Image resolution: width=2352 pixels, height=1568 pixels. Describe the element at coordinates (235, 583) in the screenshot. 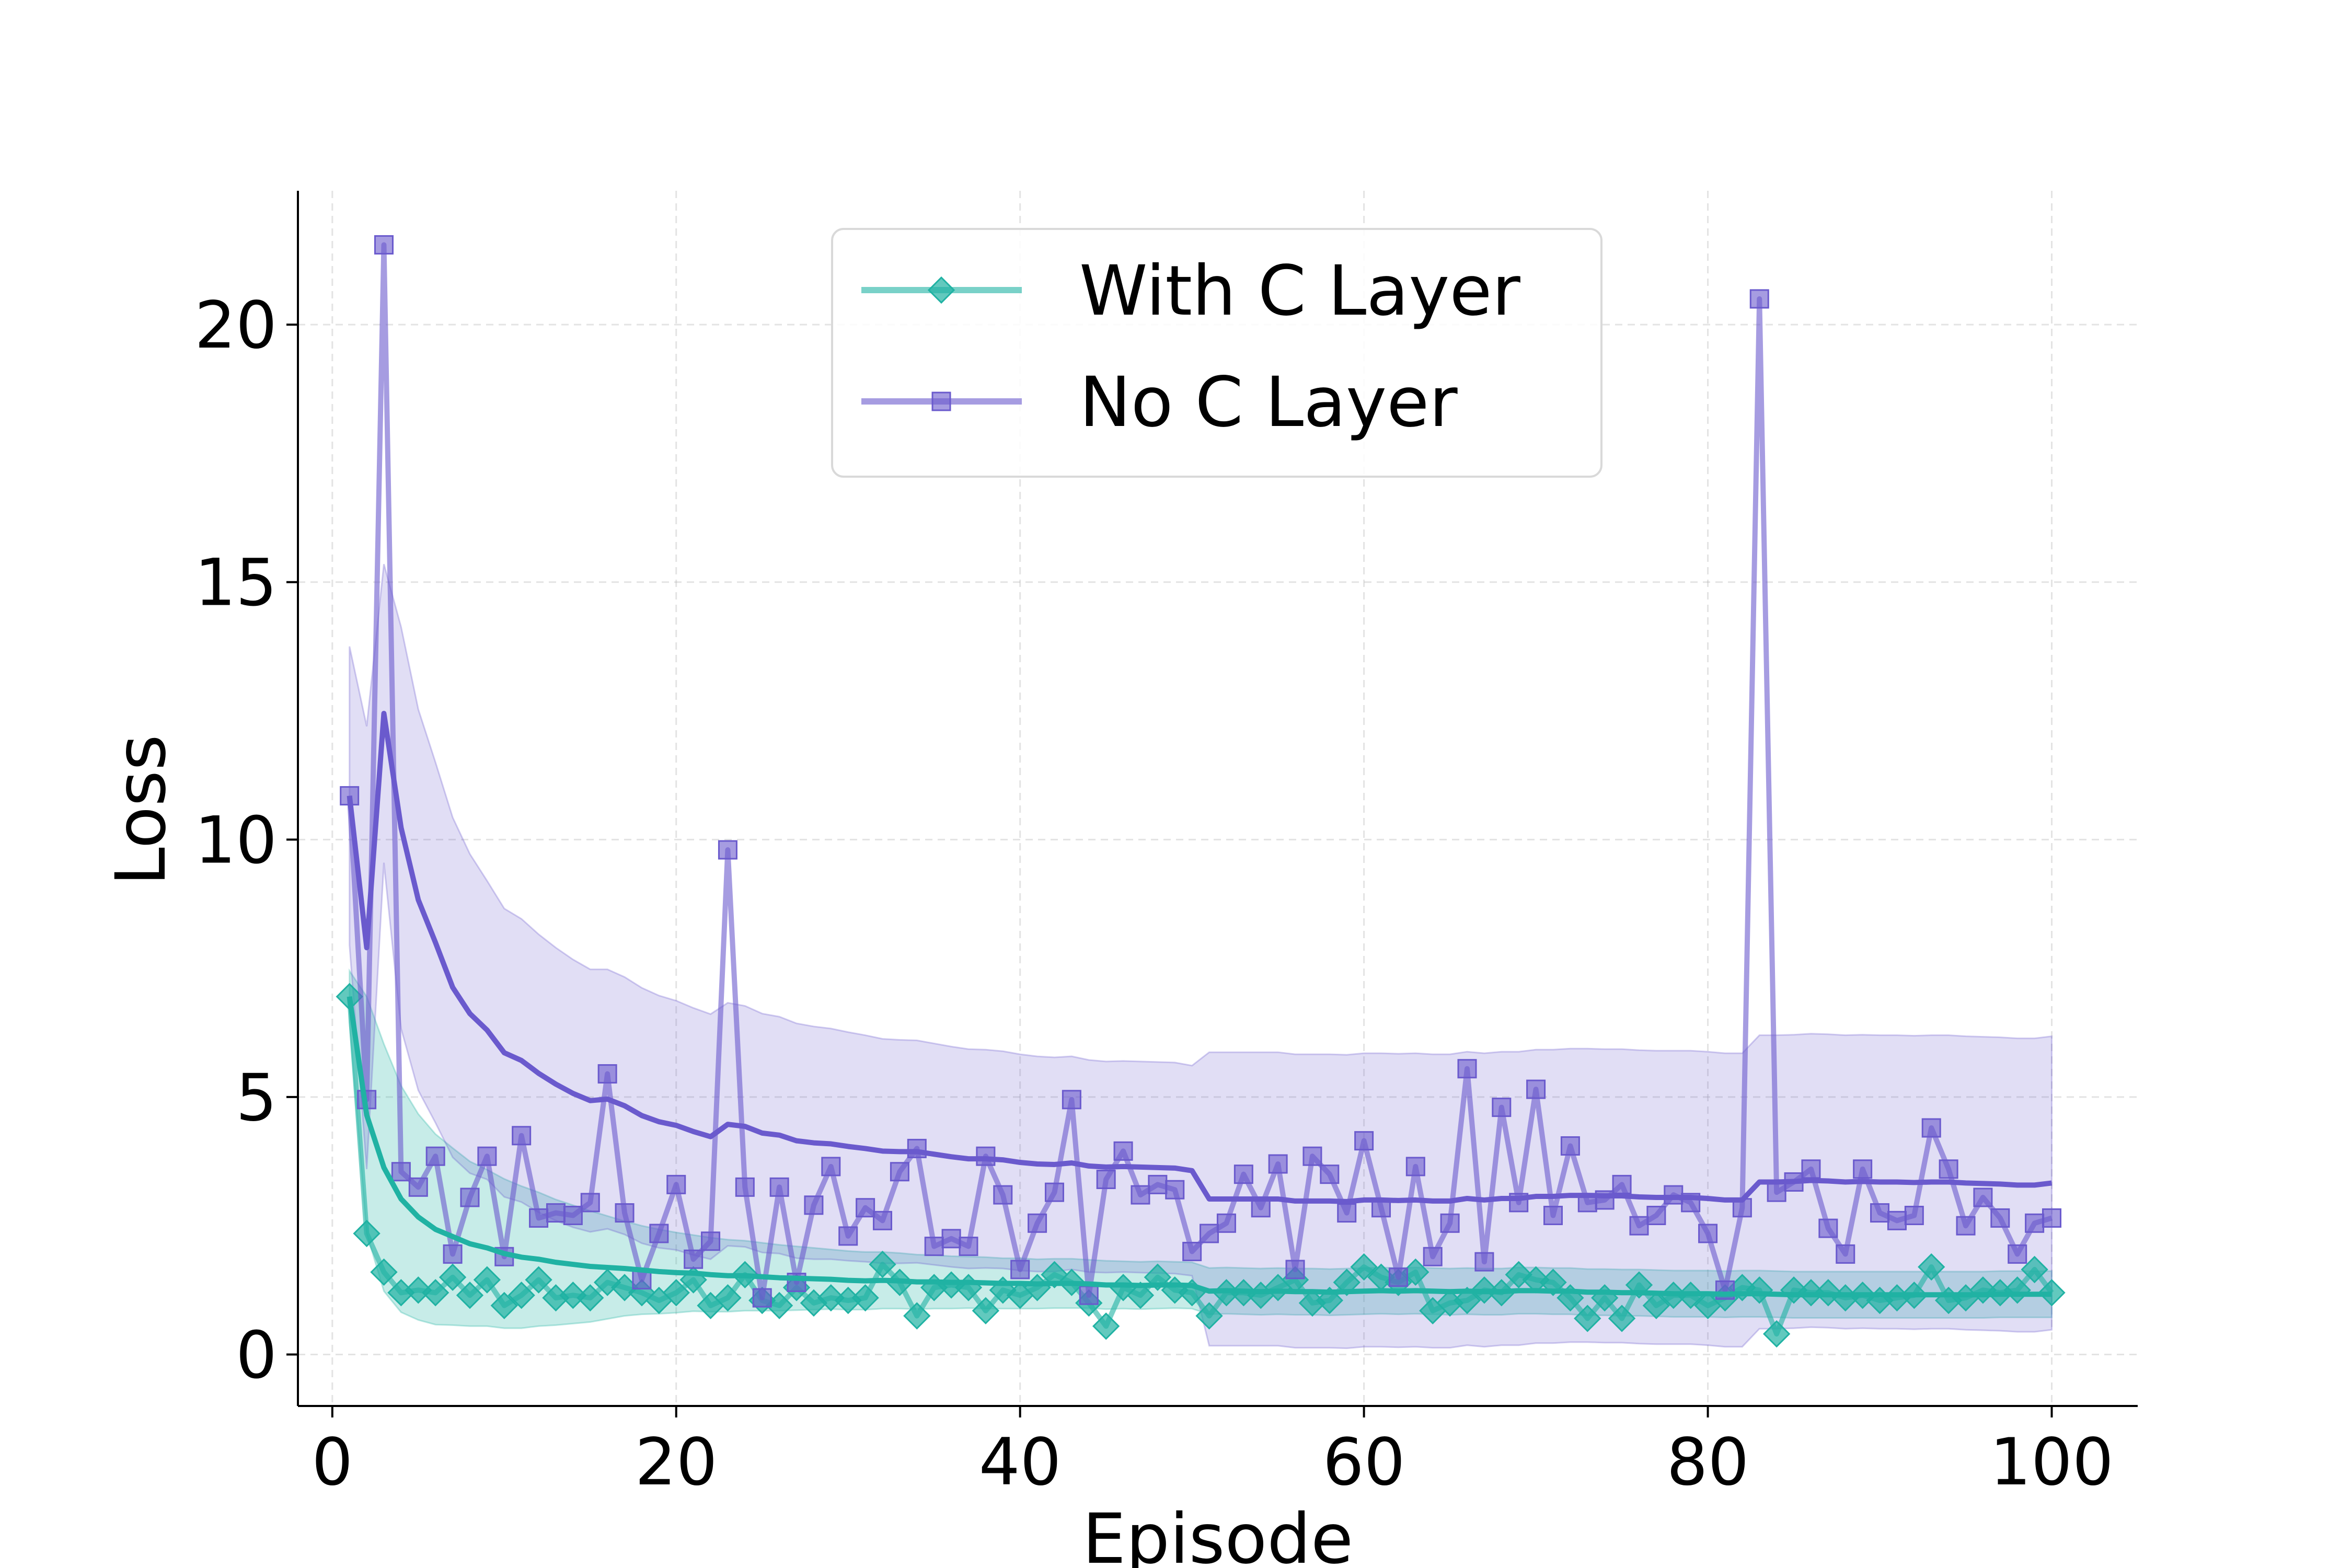

I see `y-tick-label: 15` at that location.